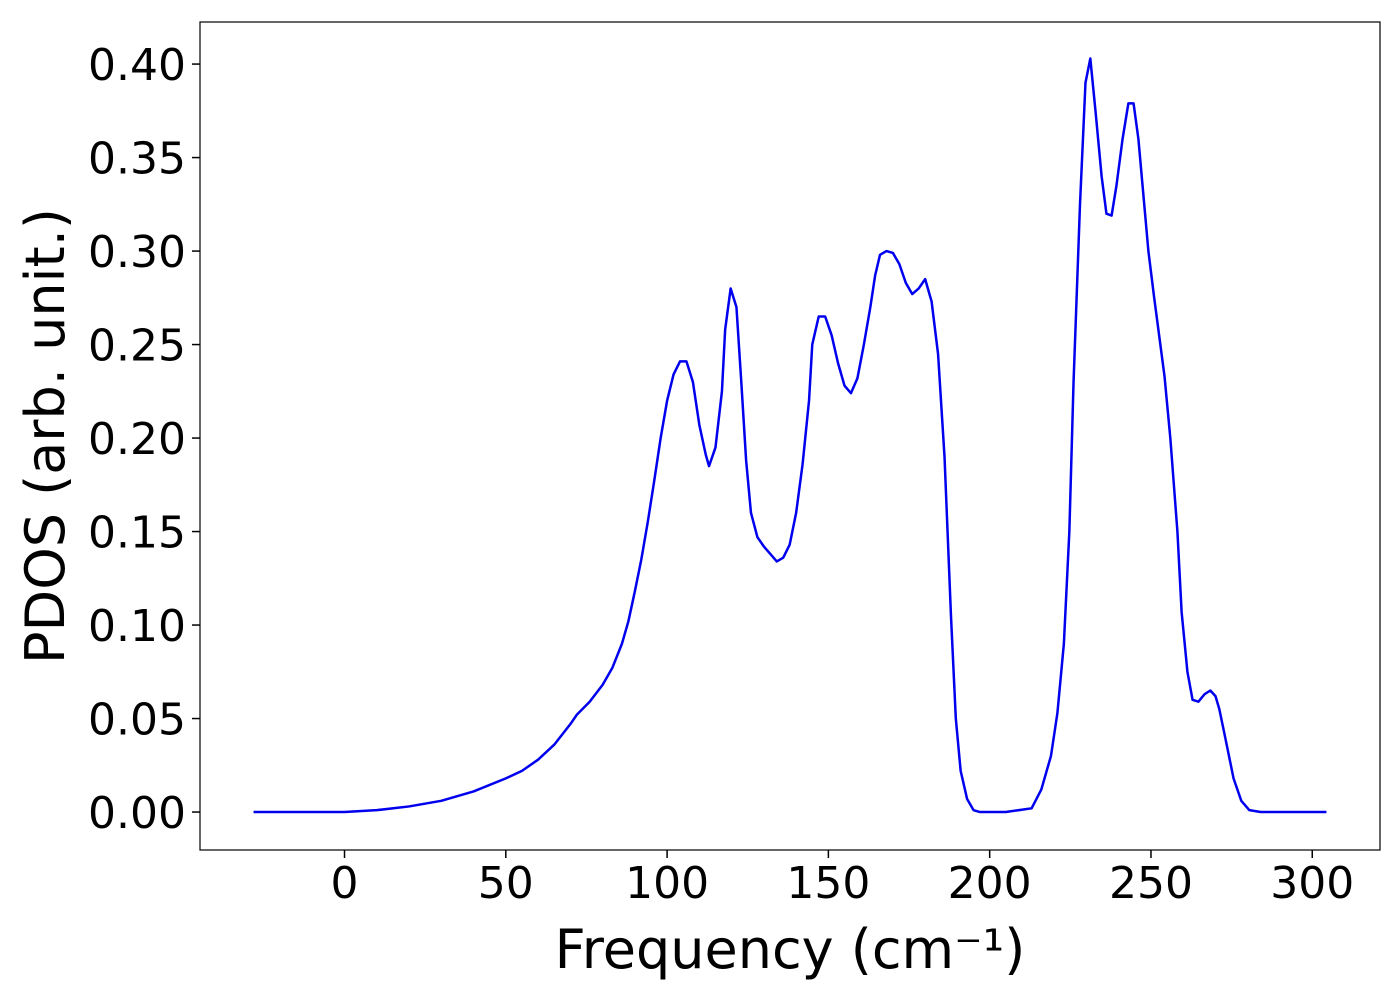 The height and width of the screenshot is (1000, 1400). Describe the element at coordinates (137, 252) in the screenshot. I see `y-tick-label: 0.30` at that location.